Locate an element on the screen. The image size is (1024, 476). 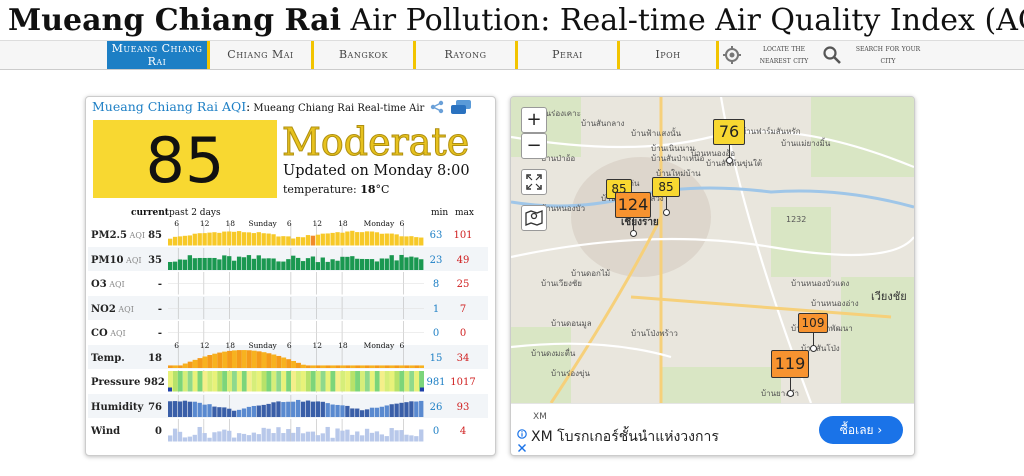
row-label-co: CO AQI is located at coordinates (108, 333).